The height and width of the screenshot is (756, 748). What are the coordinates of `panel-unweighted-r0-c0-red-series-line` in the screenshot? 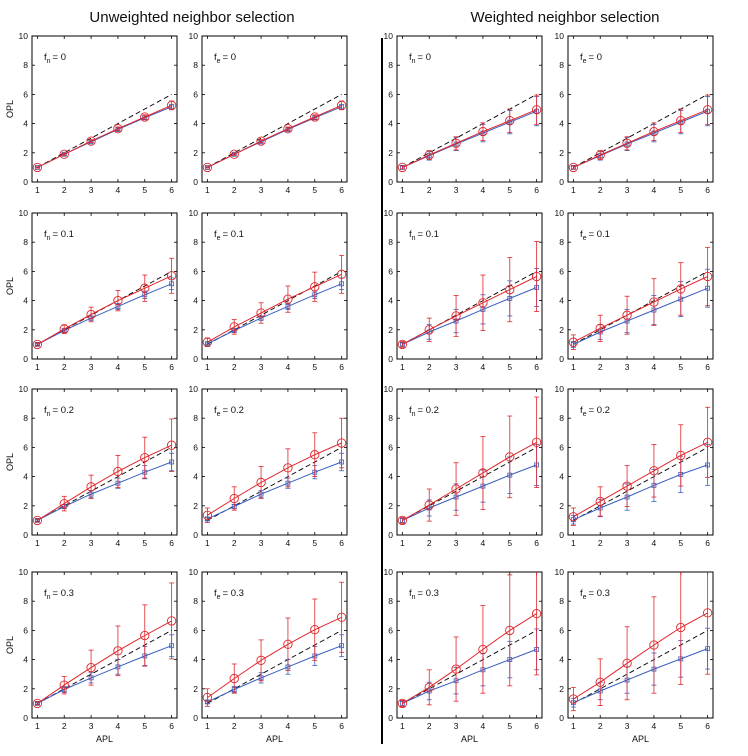 It's located at (104, 136).